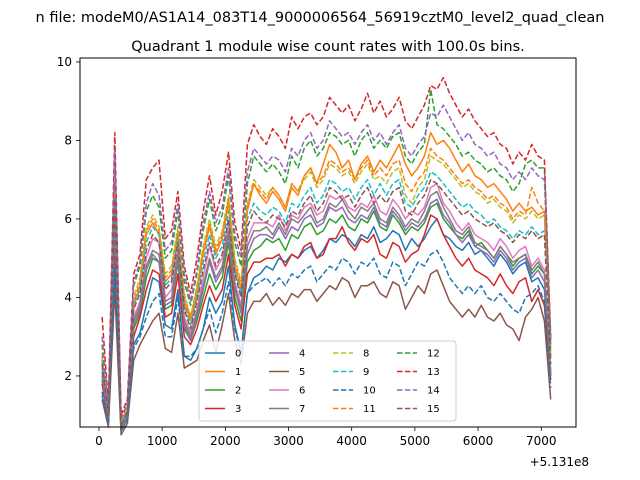  I want to click on legend-label-13: 13, so click(433, 372).